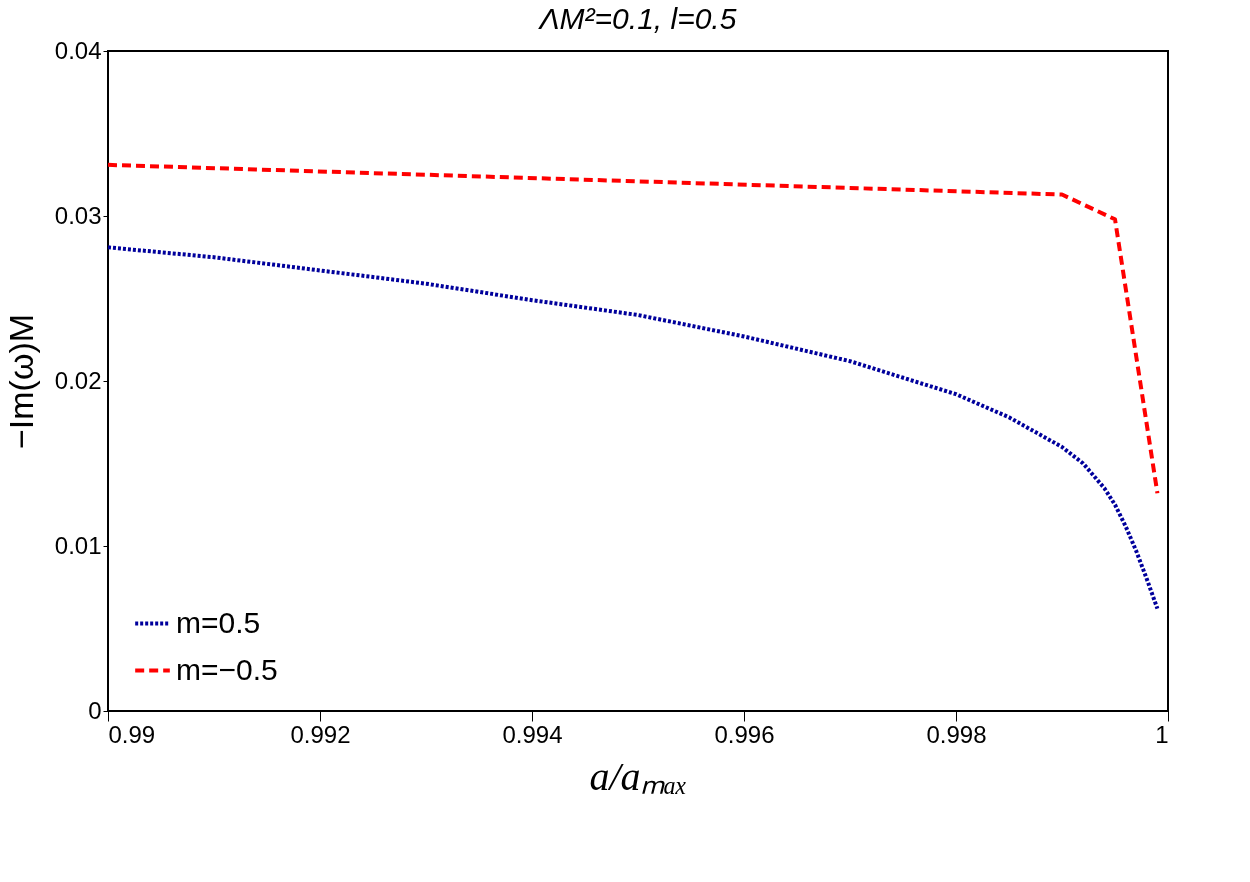 This screenshot has height=882, width=1250. Describe the element at coordinates (218, 622) in the screenshot. I see `legend-label: m=0.5` at that location.